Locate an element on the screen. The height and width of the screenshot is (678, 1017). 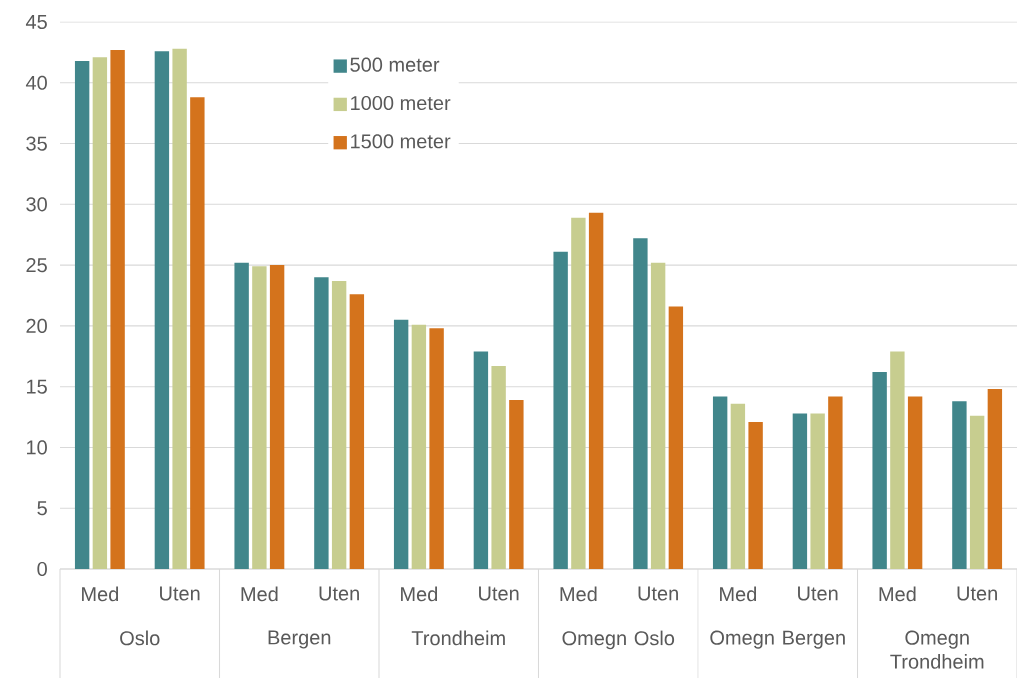
text: Bergen is located at coordinates (299, 639).